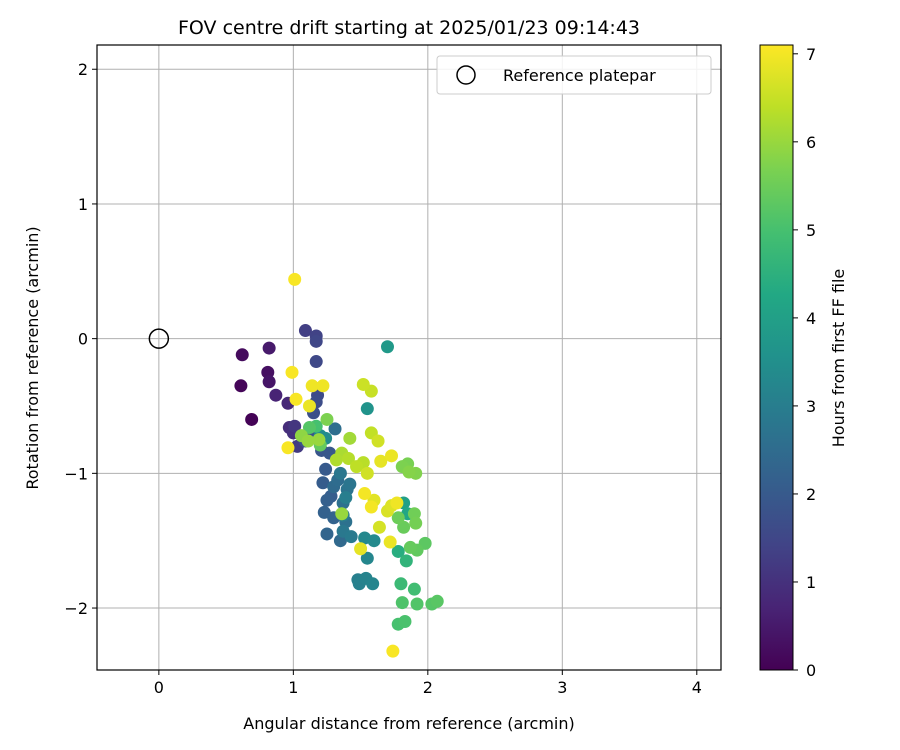  Describe the element at coordinates (838, 358) in the screenshot. I see `colorbar-label: Hours from first FF file` at that location.